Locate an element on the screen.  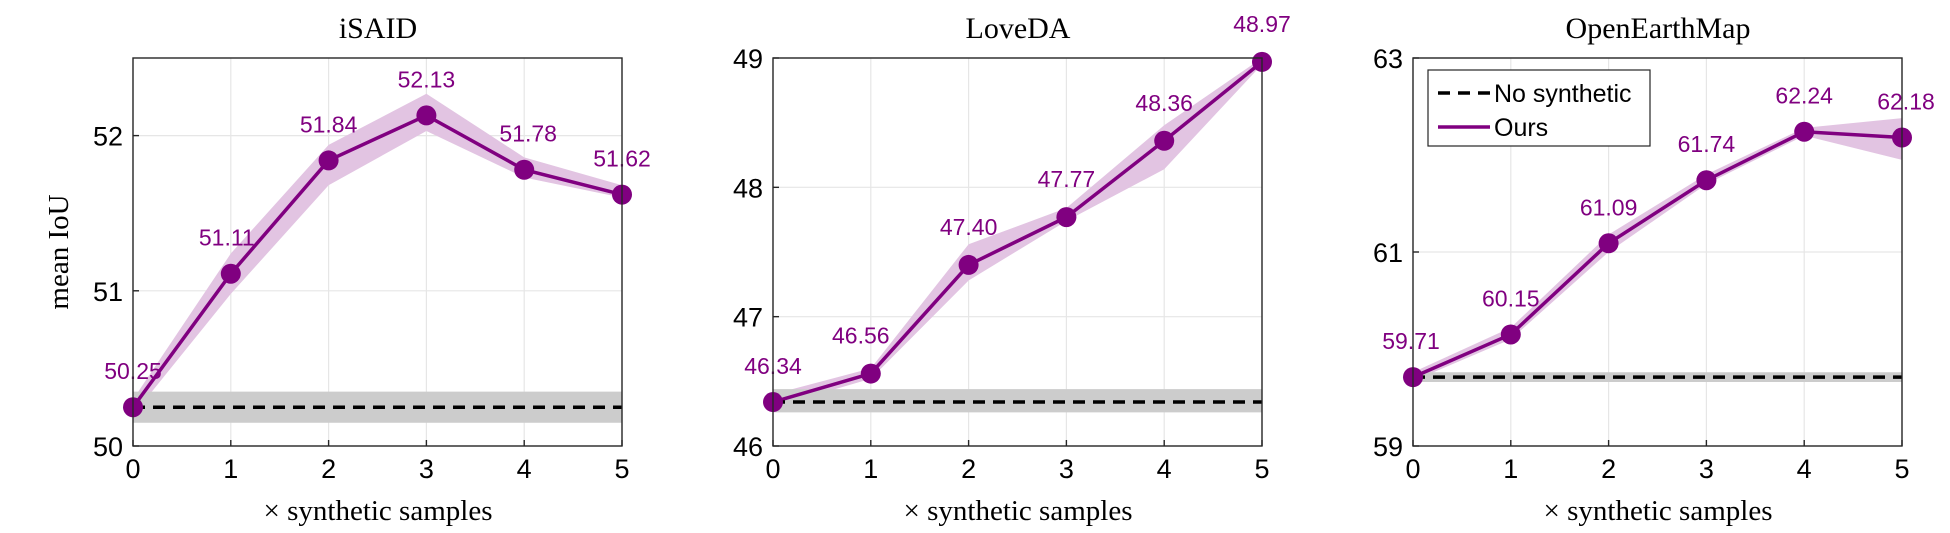
y-tick-label: 49 is located at coordinates (748, 59).